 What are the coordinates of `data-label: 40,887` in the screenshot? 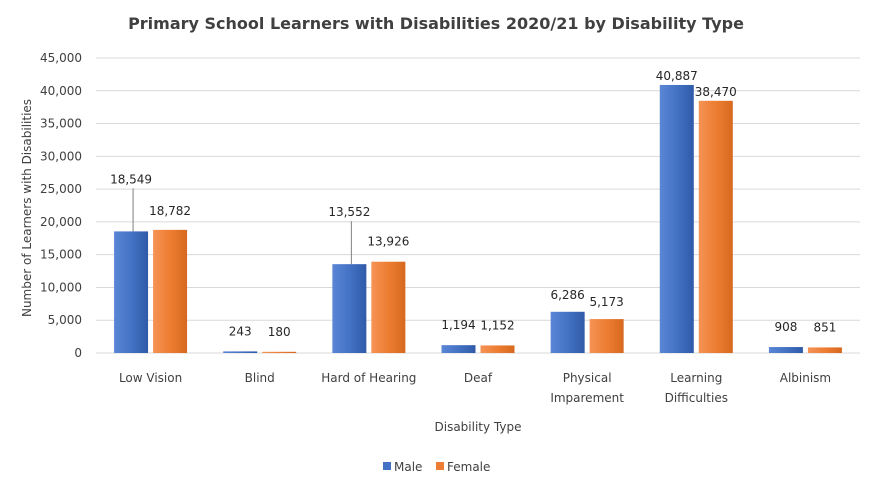 It's located at (677, 76).